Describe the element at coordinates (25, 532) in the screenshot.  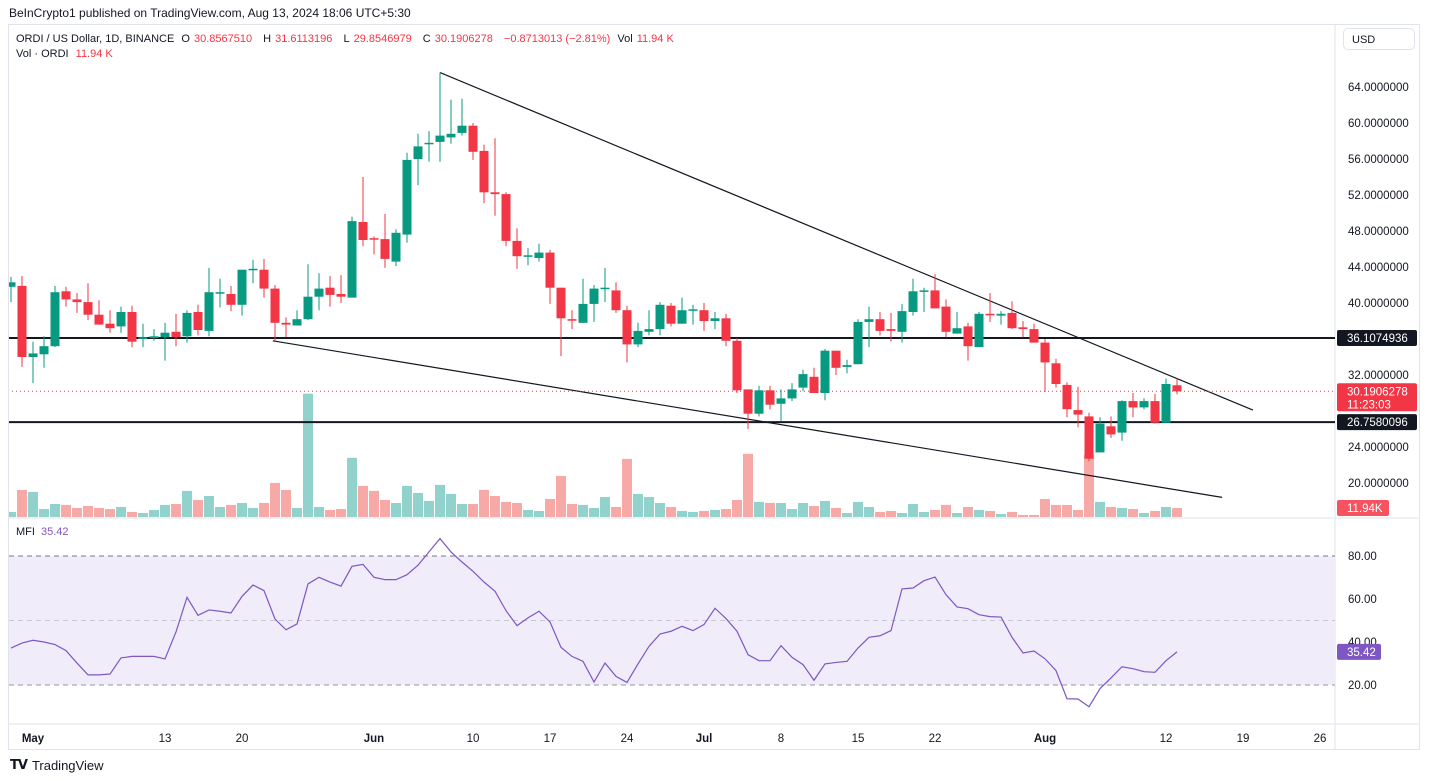
I see `mfi-label: MFI` at that location.